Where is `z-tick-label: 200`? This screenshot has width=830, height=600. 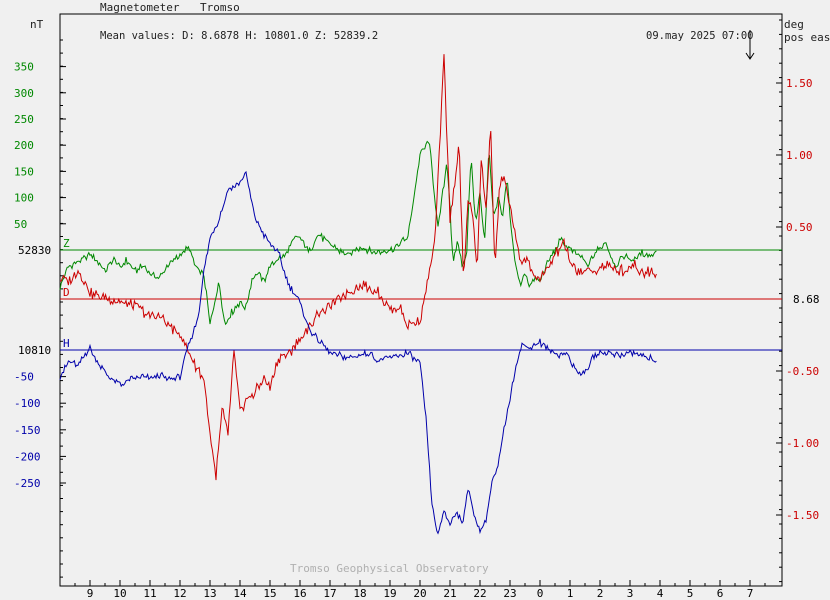
z-tick-label: 200 is located at coordinates (24, 145).